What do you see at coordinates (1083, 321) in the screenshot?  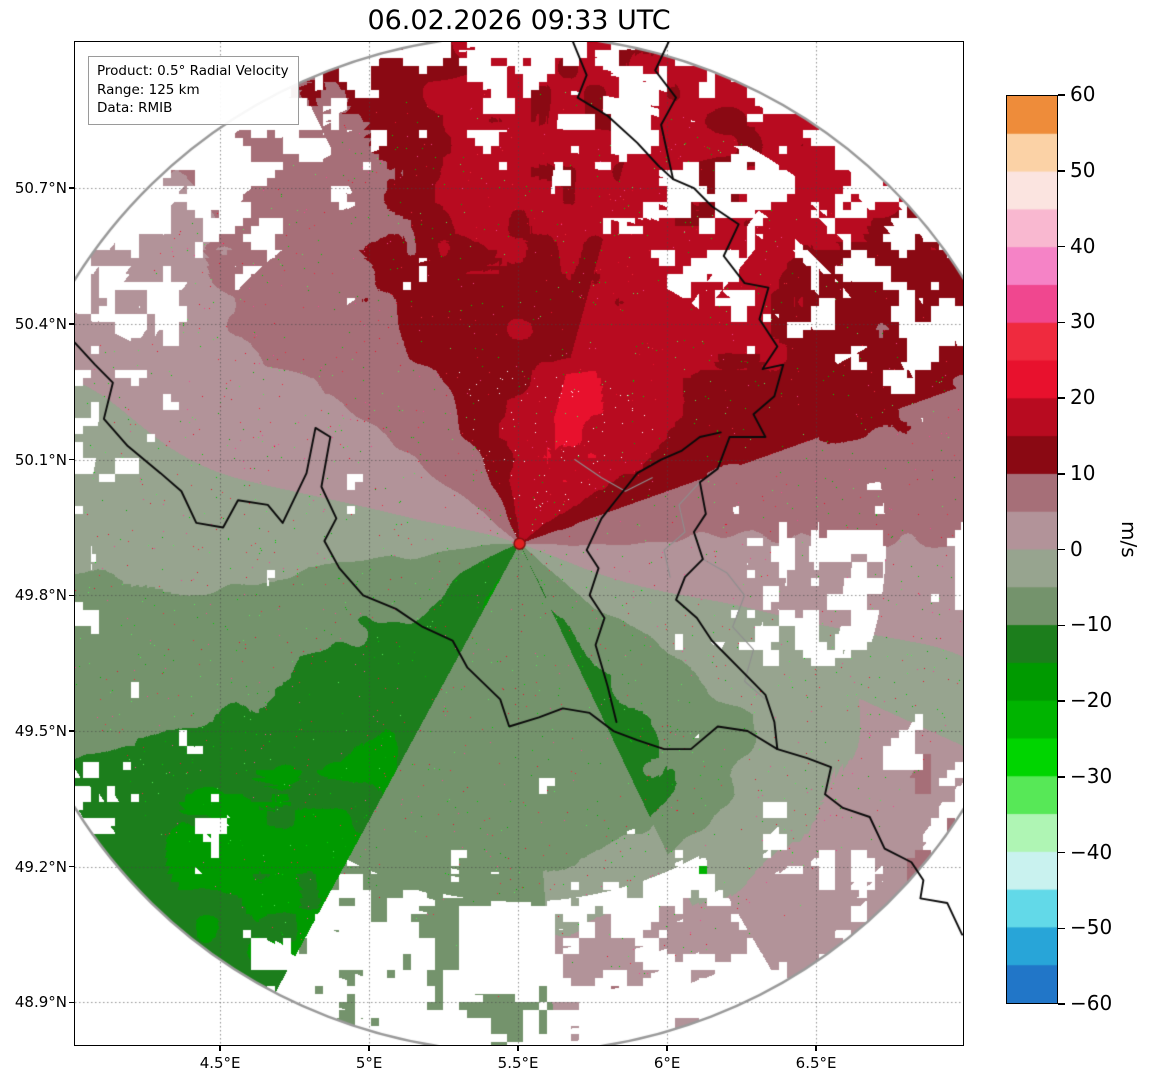 I see `colorbar-tick-label: 30` at bounding box center [1083, 321].